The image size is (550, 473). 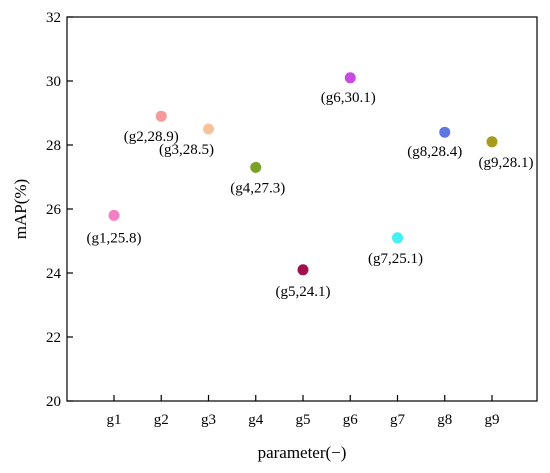 What do you see at coordinates (303, 270) in the screenshot?
I see `point-g5` at bounding box center [303, 270].